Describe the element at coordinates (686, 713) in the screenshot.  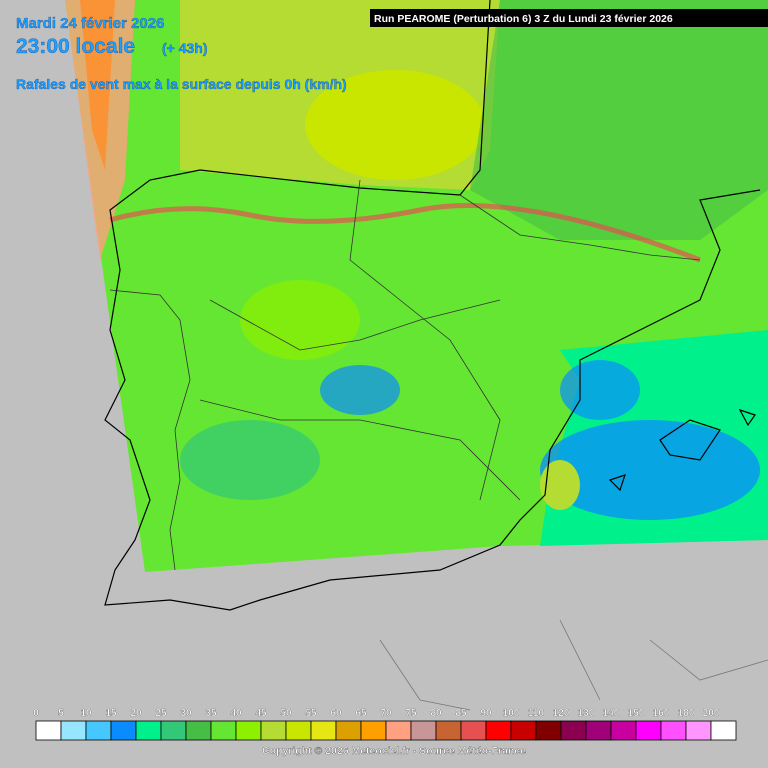
I see `legend-label: 180` at that location.